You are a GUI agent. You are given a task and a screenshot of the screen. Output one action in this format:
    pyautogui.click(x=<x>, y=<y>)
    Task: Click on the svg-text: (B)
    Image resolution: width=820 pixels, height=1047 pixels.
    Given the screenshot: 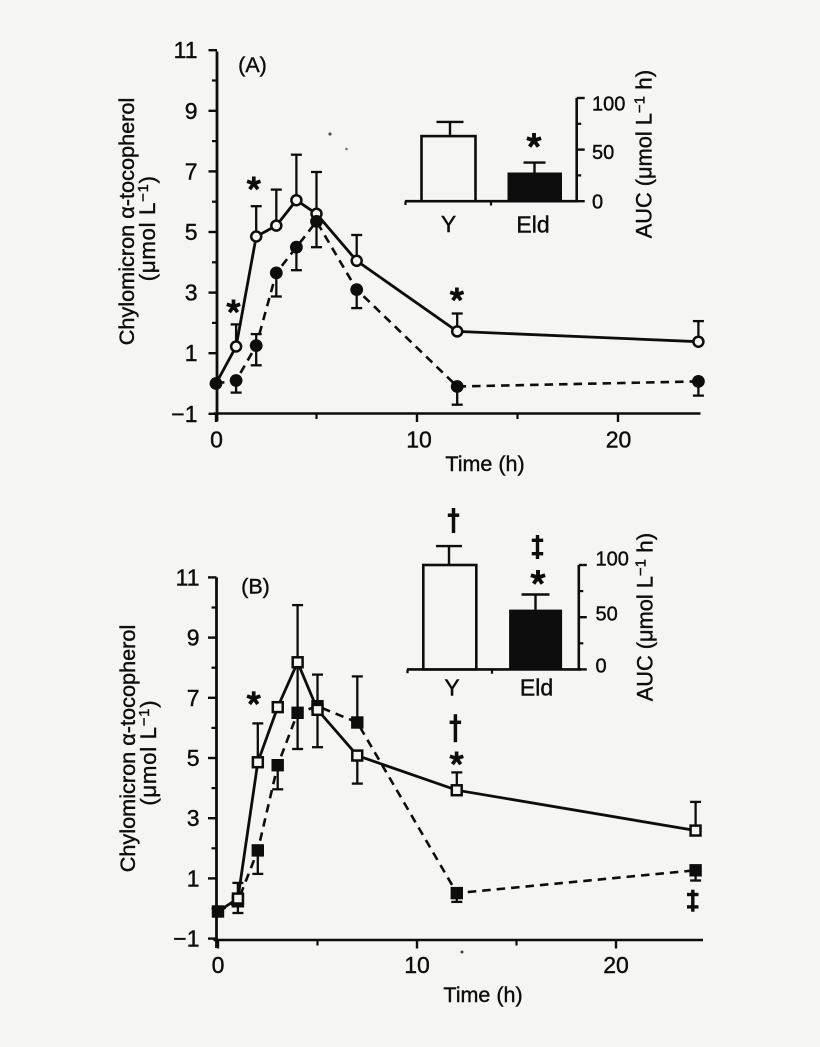 What is the action you would take?
    pyautogui.click(x=255, y=587)
    